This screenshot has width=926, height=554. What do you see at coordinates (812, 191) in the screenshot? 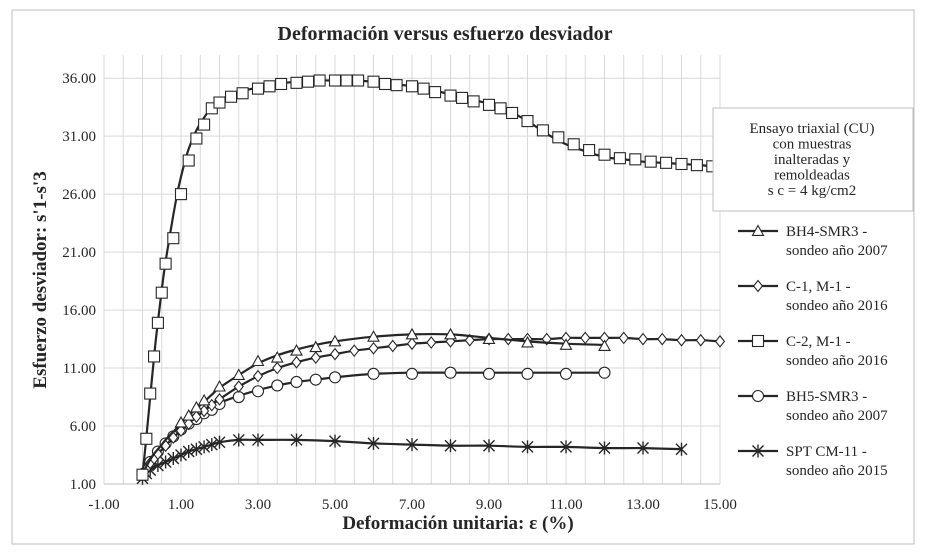
I see `note-line: s c = 4 kg/cm2` at bounding box center [812, 191].